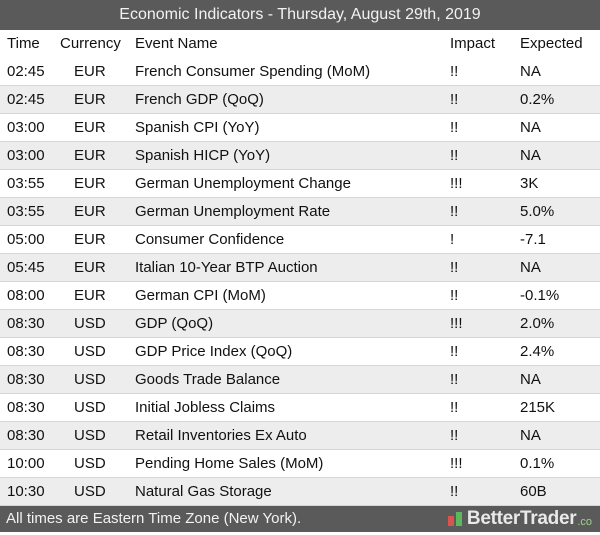  Describe the element at coordinates (537, 351) in the screenshot. I see `row-expected: 2.4%` at that location.